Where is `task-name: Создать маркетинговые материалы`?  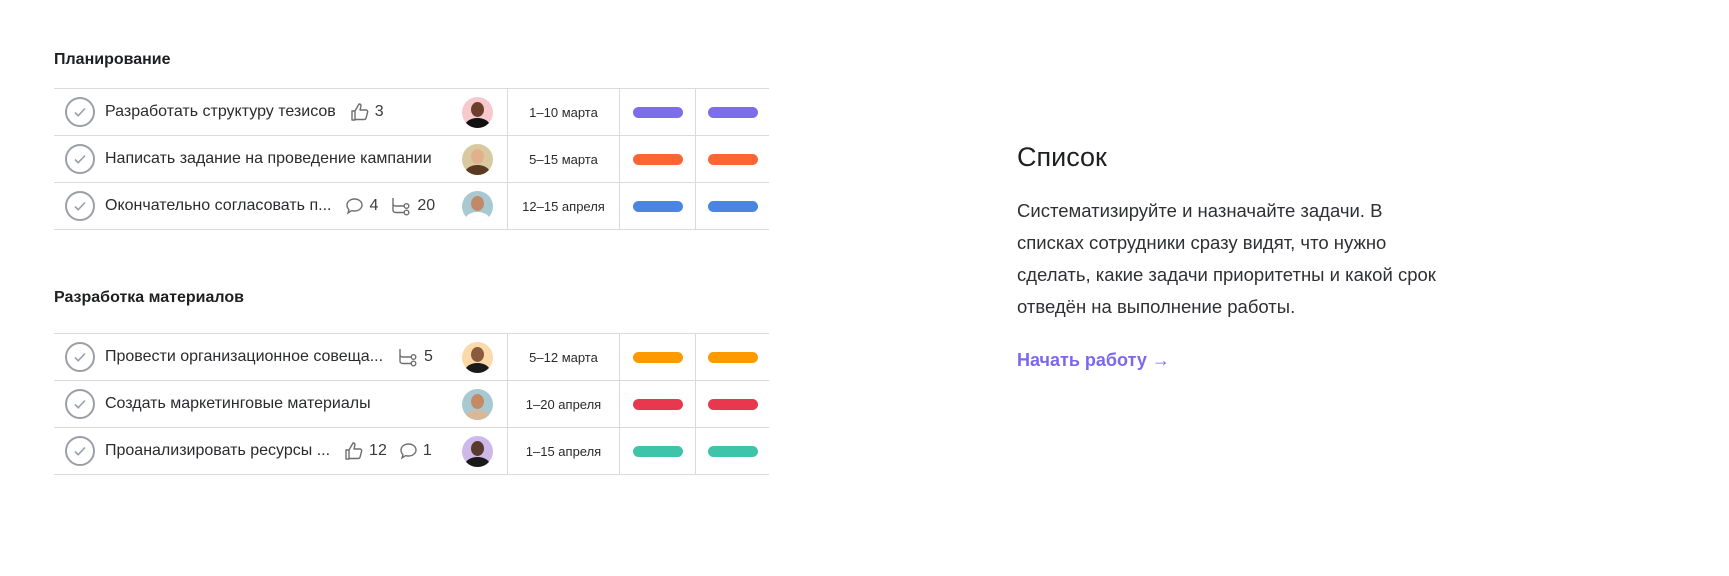 task-name: Создать маркетинговые материалы is located at coordinates (238, 403).